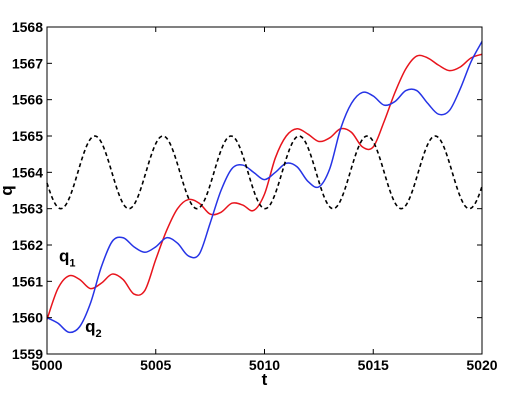 The width and height of the screenshot is (532, 400). Describe the element at coordinates (373, 365) in the screenshot. I see `x-tick-label: 5015` at that location.